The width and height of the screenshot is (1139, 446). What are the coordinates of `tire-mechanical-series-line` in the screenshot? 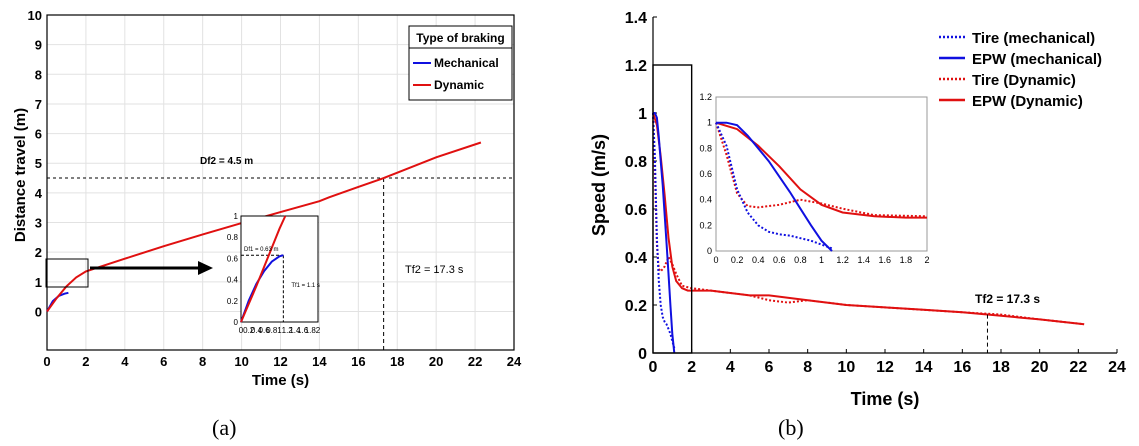 It's located at (664, 230).